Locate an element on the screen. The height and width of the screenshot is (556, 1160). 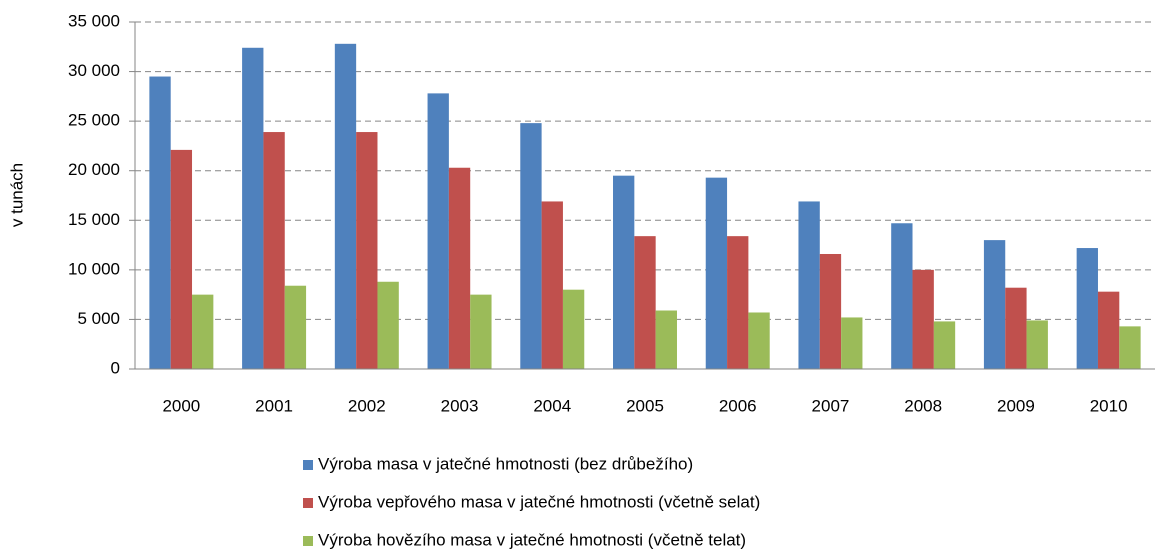
x-tick-label: 2001 is located at coordinates (274, 405).